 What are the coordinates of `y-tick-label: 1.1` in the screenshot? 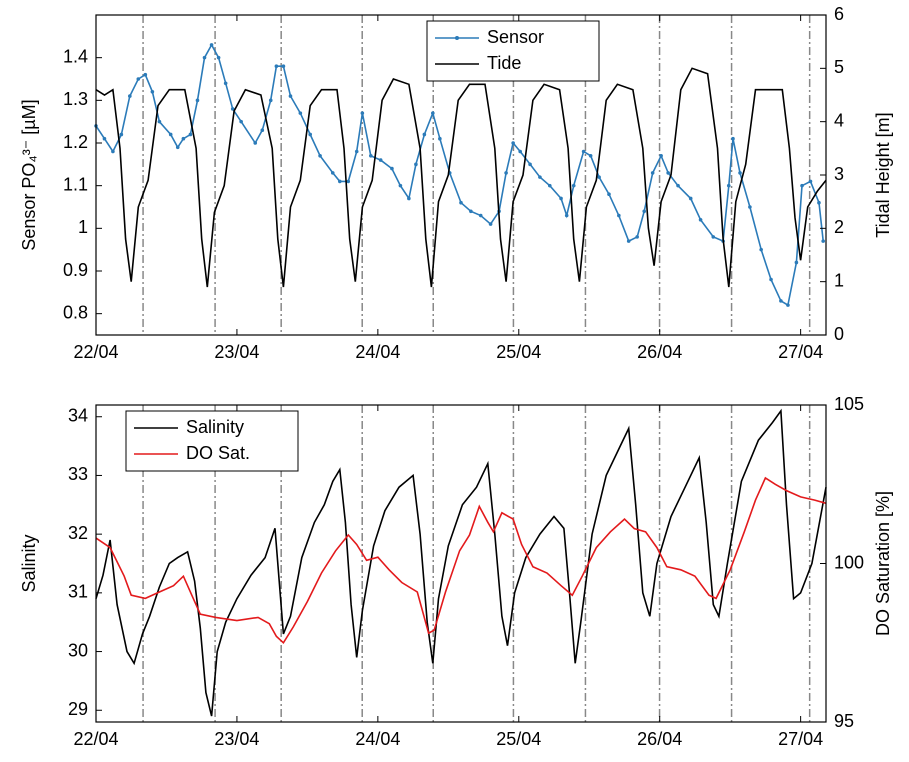 It's located at (75, 184).